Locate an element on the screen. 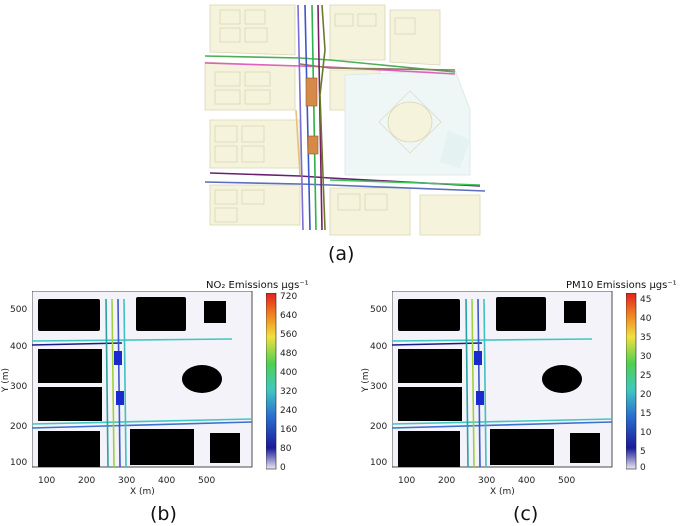  plaza-area is located at coordinates (407, 122).